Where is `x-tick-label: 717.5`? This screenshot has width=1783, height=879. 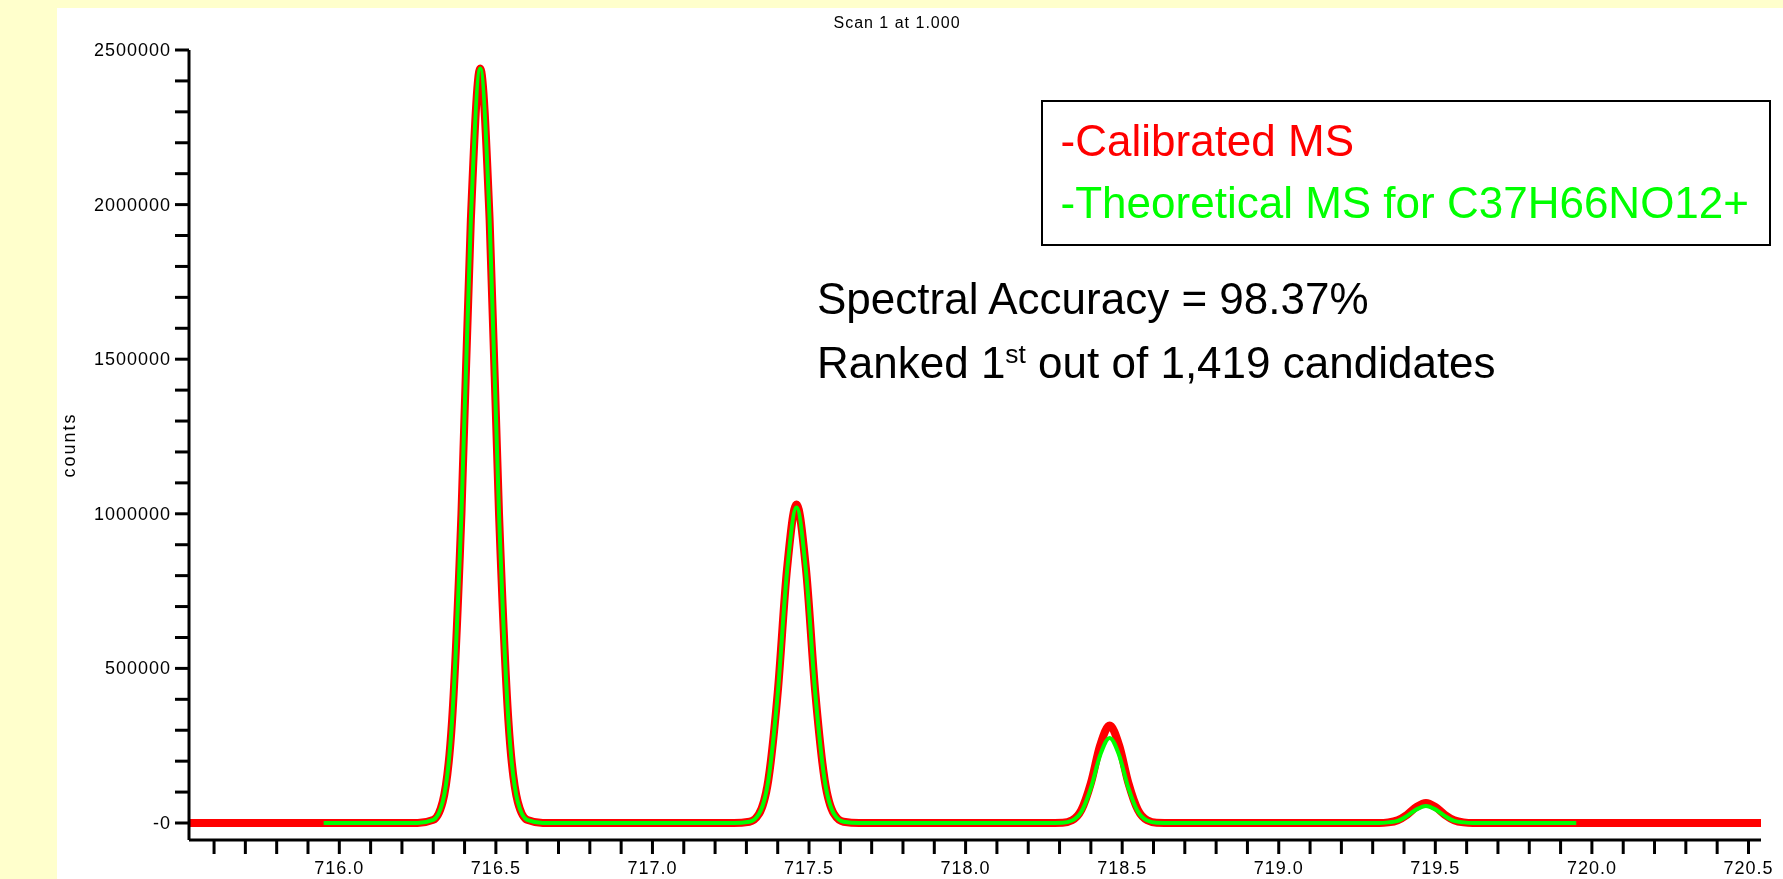 x-tick-label: 717.5 is located at coordinates (809, 868).